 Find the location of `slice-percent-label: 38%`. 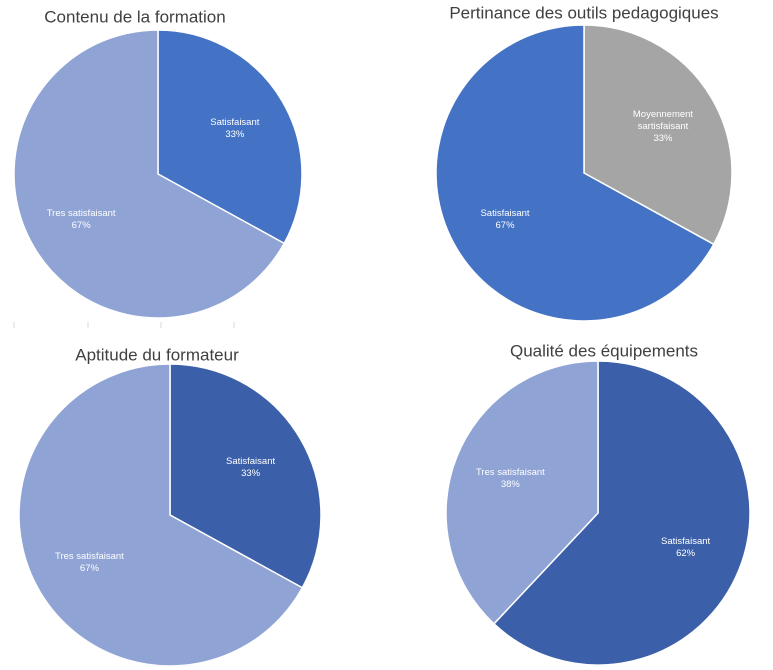

slice-percent-label: 38% is located at coordinates (511, 484).